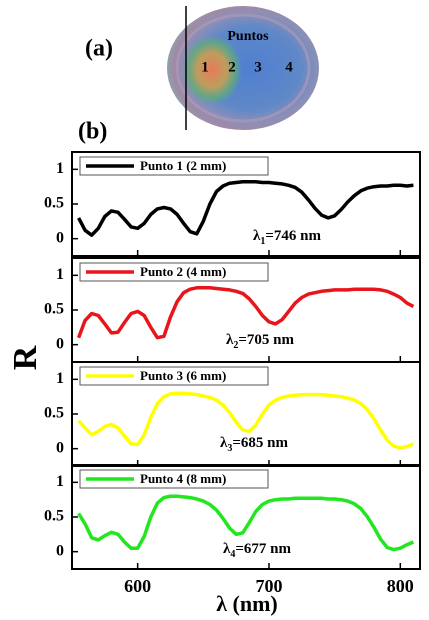  What do you see at coordinates (183, 478) in the screenshot?
I see `legend-label: Punto 4 (8 mm)` at bounding box center [183, 478].